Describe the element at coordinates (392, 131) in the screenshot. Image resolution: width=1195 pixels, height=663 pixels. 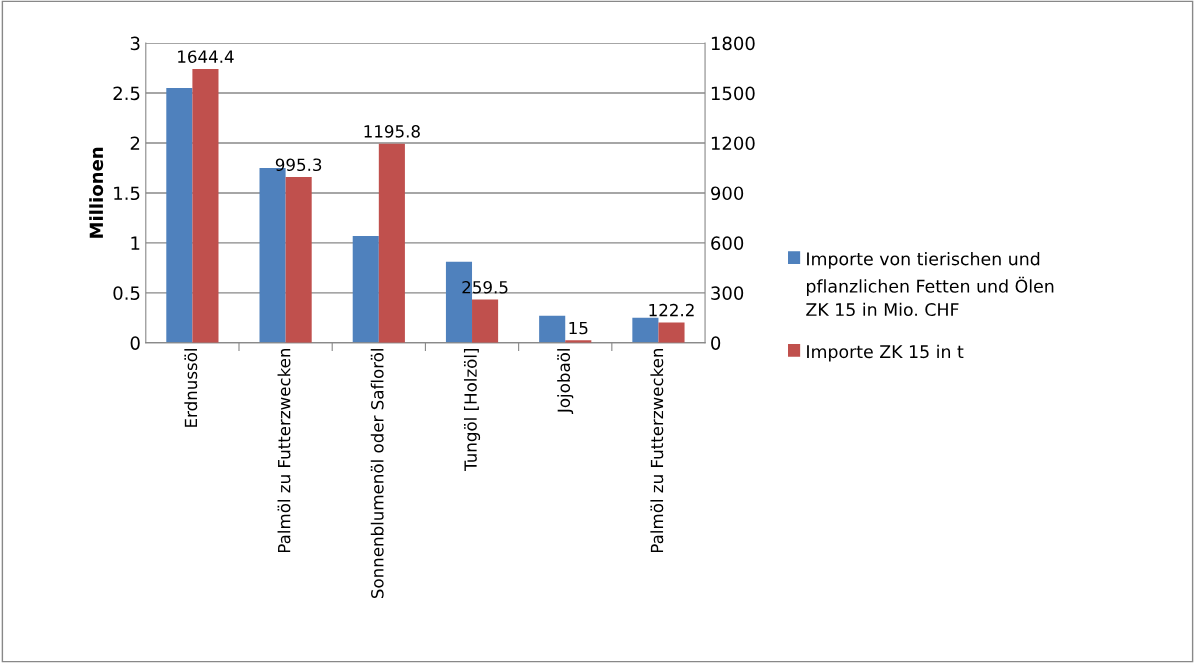
I see `data-label: 1195.8` at that location.